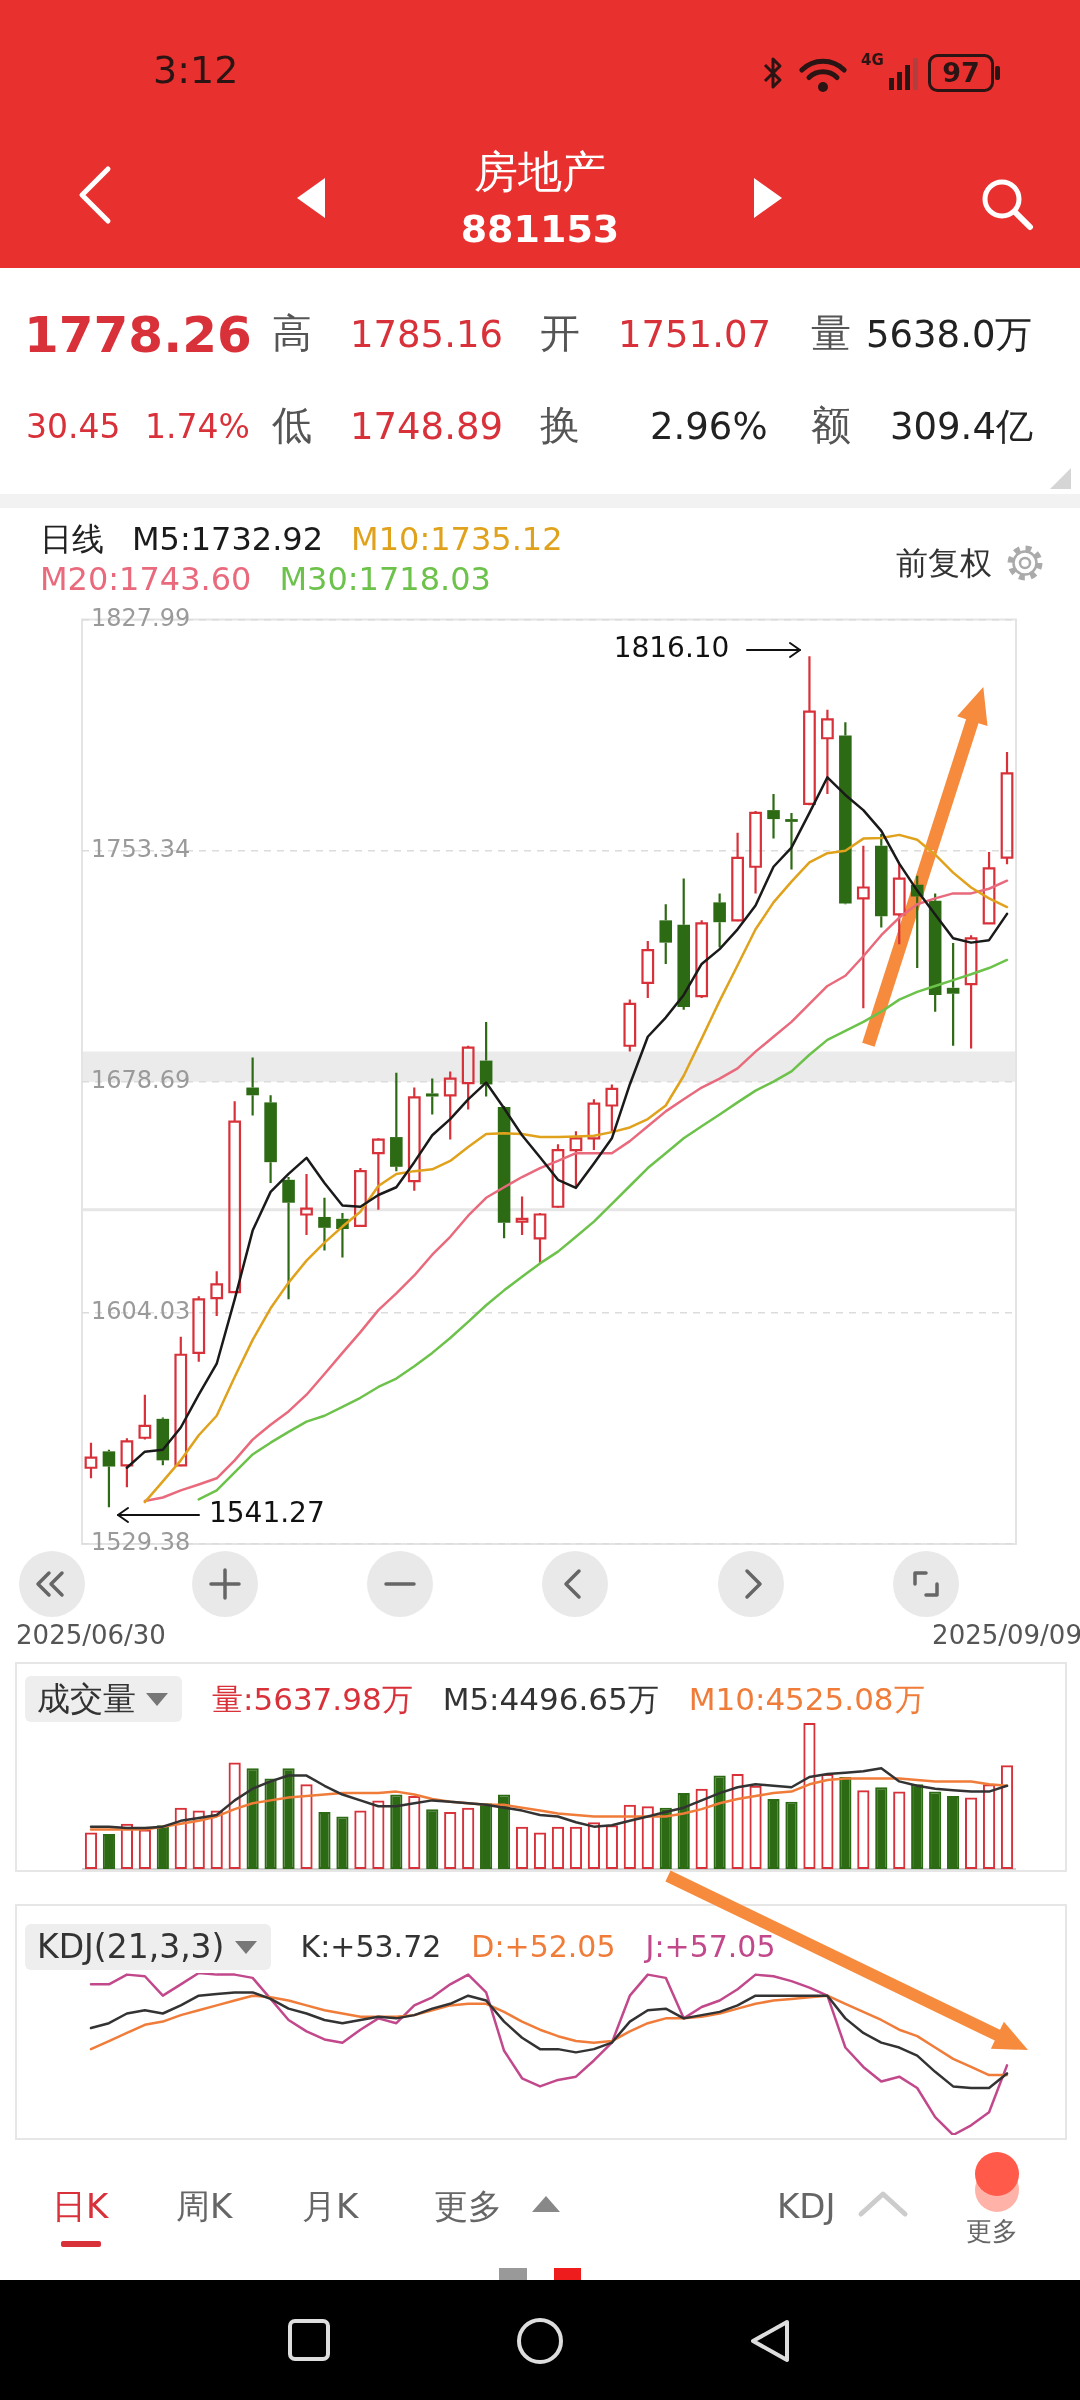 Image resolution: width=1080 pixels, height=2400 pixels. What do you see at coordinates (543, 1947) in the screenshot?
I see `series-label: D:+52.05` at bounding box center [543, 1947].